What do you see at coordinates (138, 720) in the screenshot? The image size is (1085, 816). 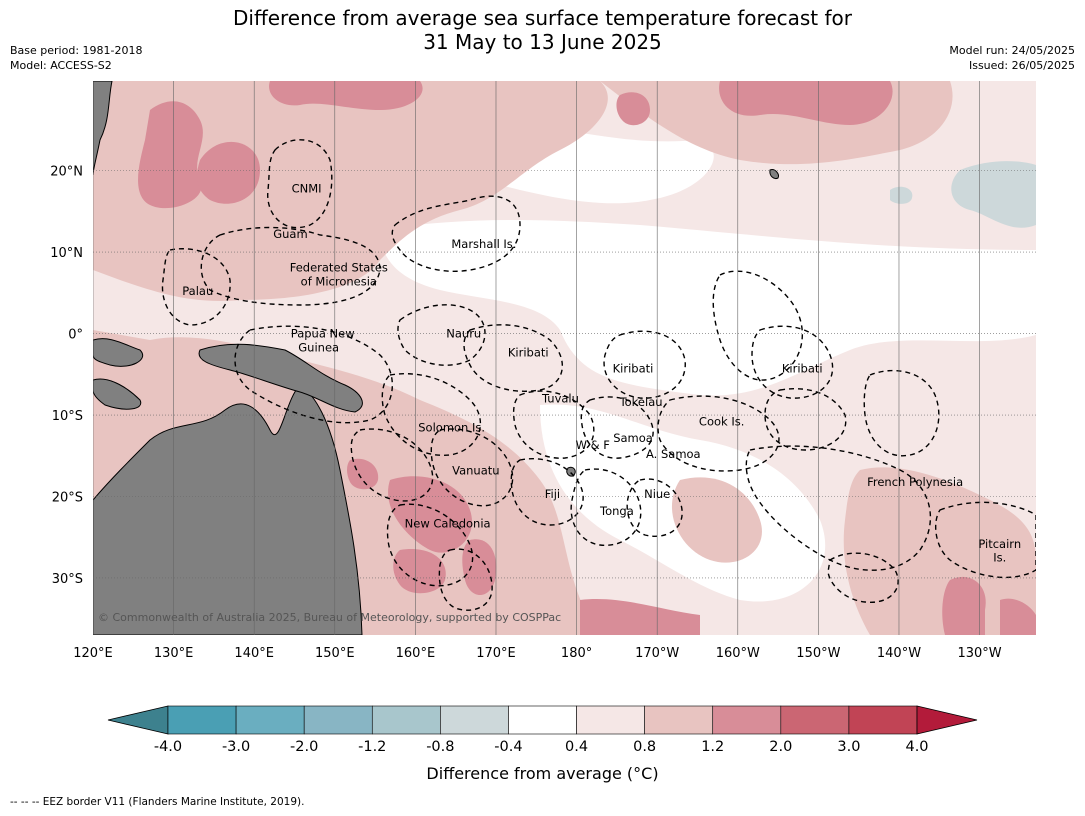 I see `colorbar-min-extension` at bounding box center [138, 720].